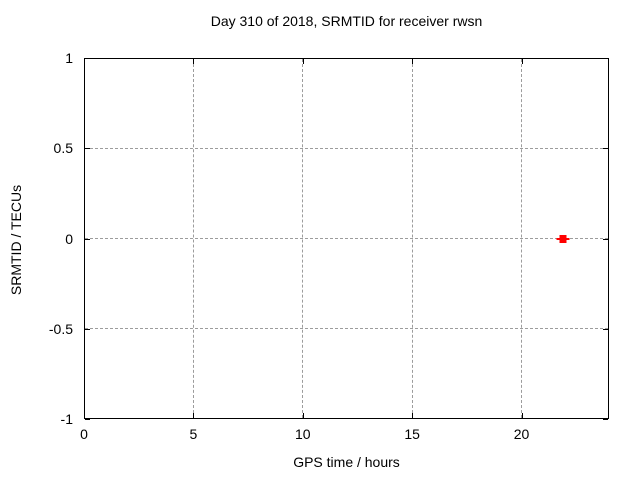  Describe the element at coordinates (69, 58) in the screenshot. I see `y-tick-label: 1` at that location.